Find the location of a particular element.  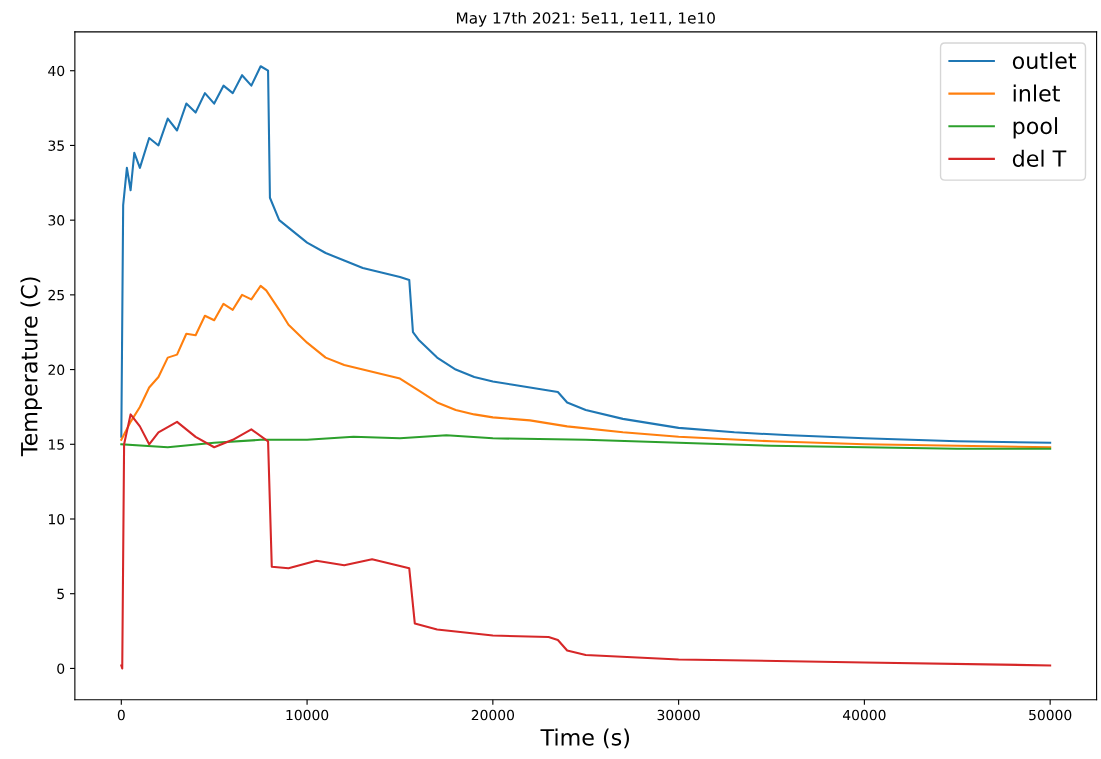

y-tick-label: 10 is located at coordinates (57, 519).